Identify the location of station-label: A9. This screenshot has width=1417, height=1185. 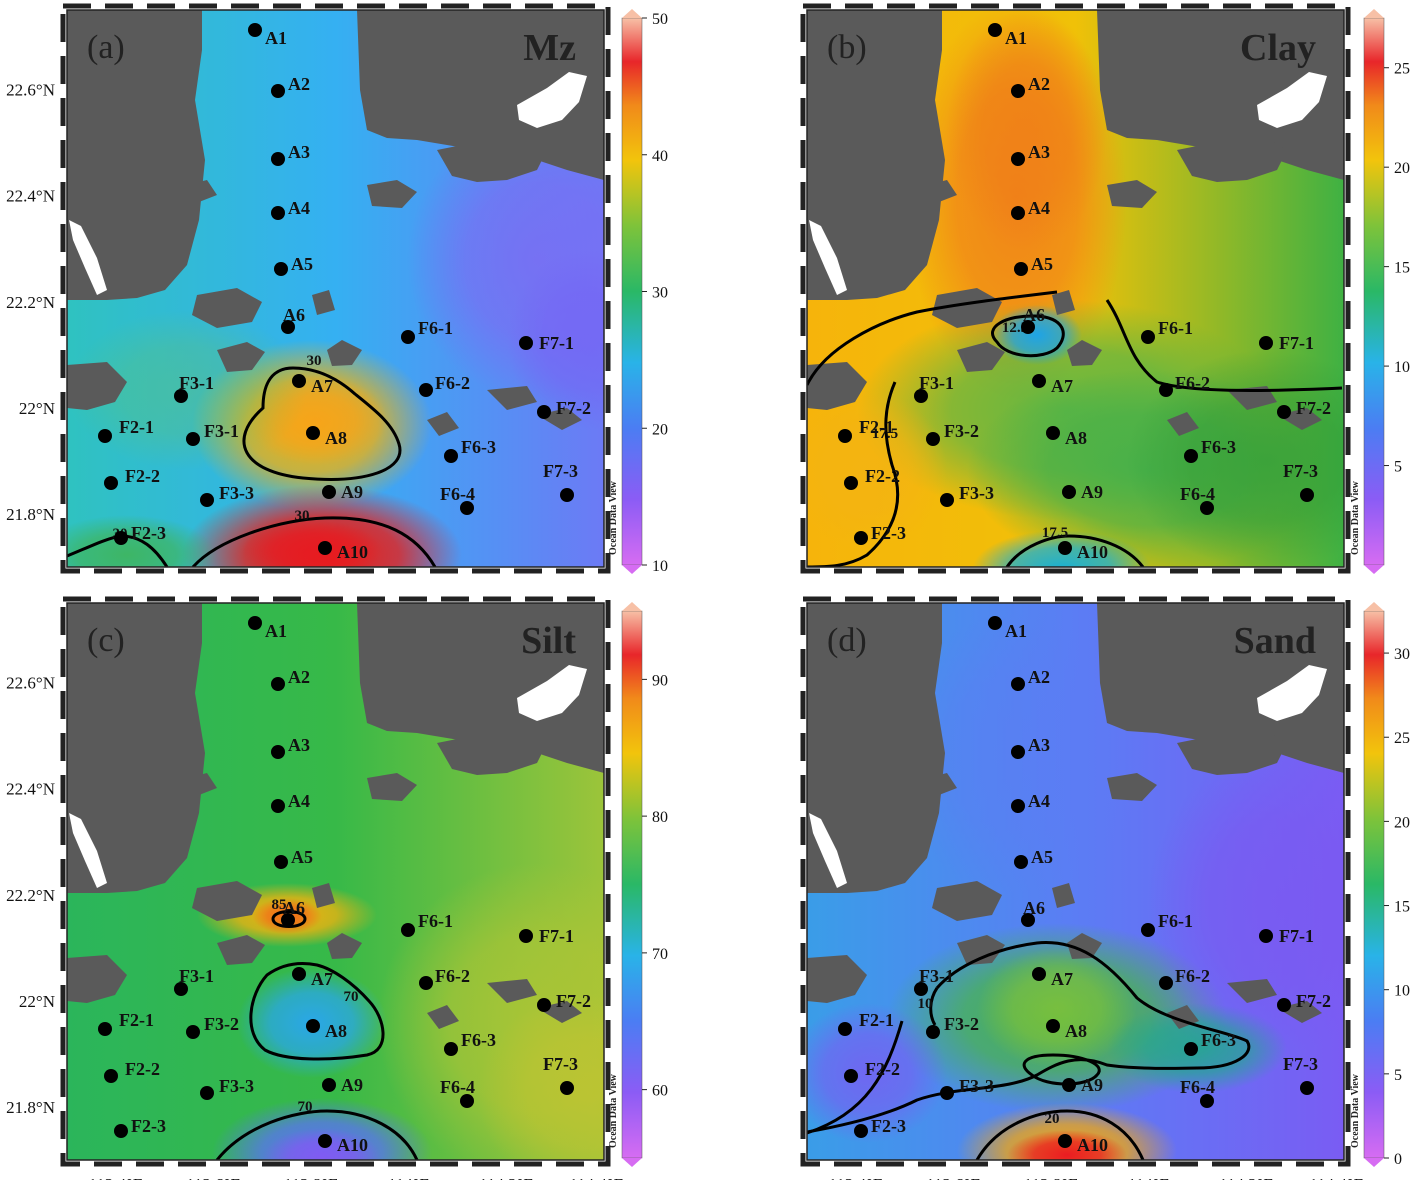
(352, 492).